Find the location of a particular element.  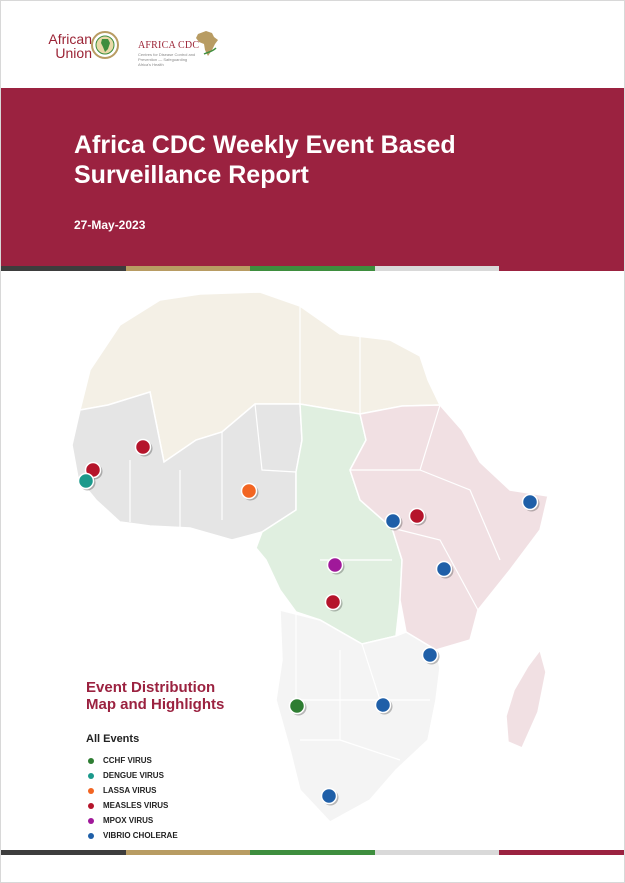

au-logo-line1: African is located at coordinates (70, 39).